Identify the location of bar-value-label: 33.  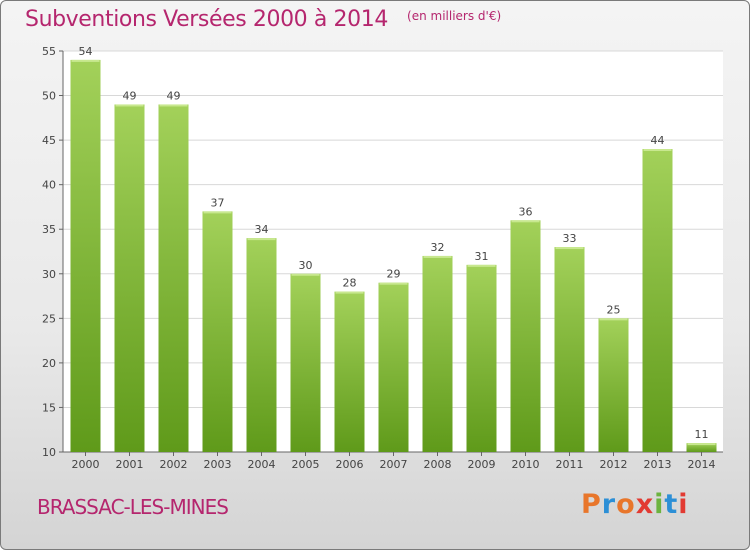
(570, 238).